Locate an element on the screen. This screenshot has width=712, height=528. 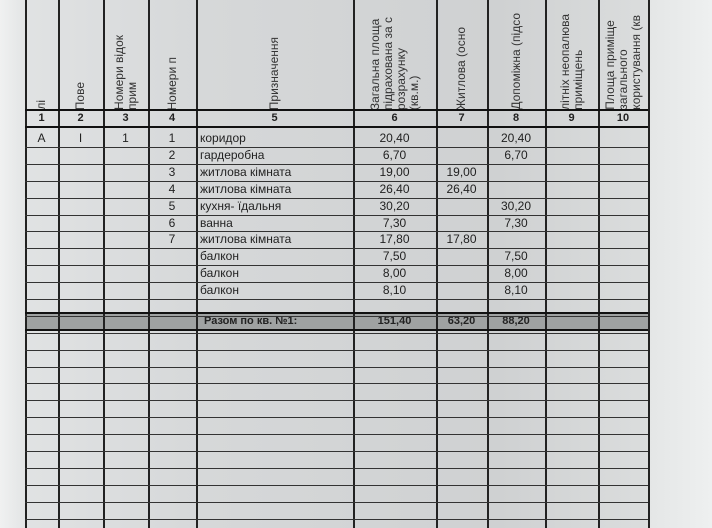
column-header-text: Пове is located at coordinates (80, 95).